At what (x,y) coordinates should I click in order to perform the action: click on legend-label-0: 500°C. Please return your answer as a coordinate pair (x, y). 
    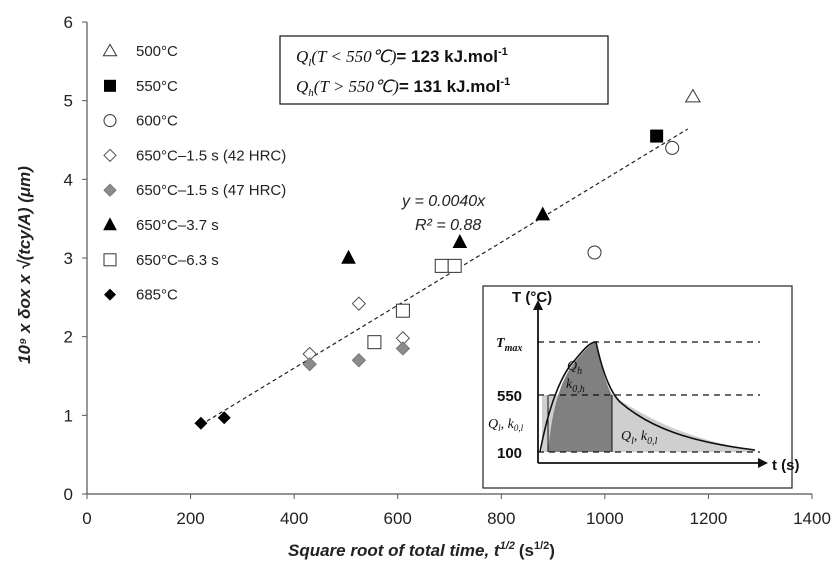
    Looking at the image, I should click on (157, 51).